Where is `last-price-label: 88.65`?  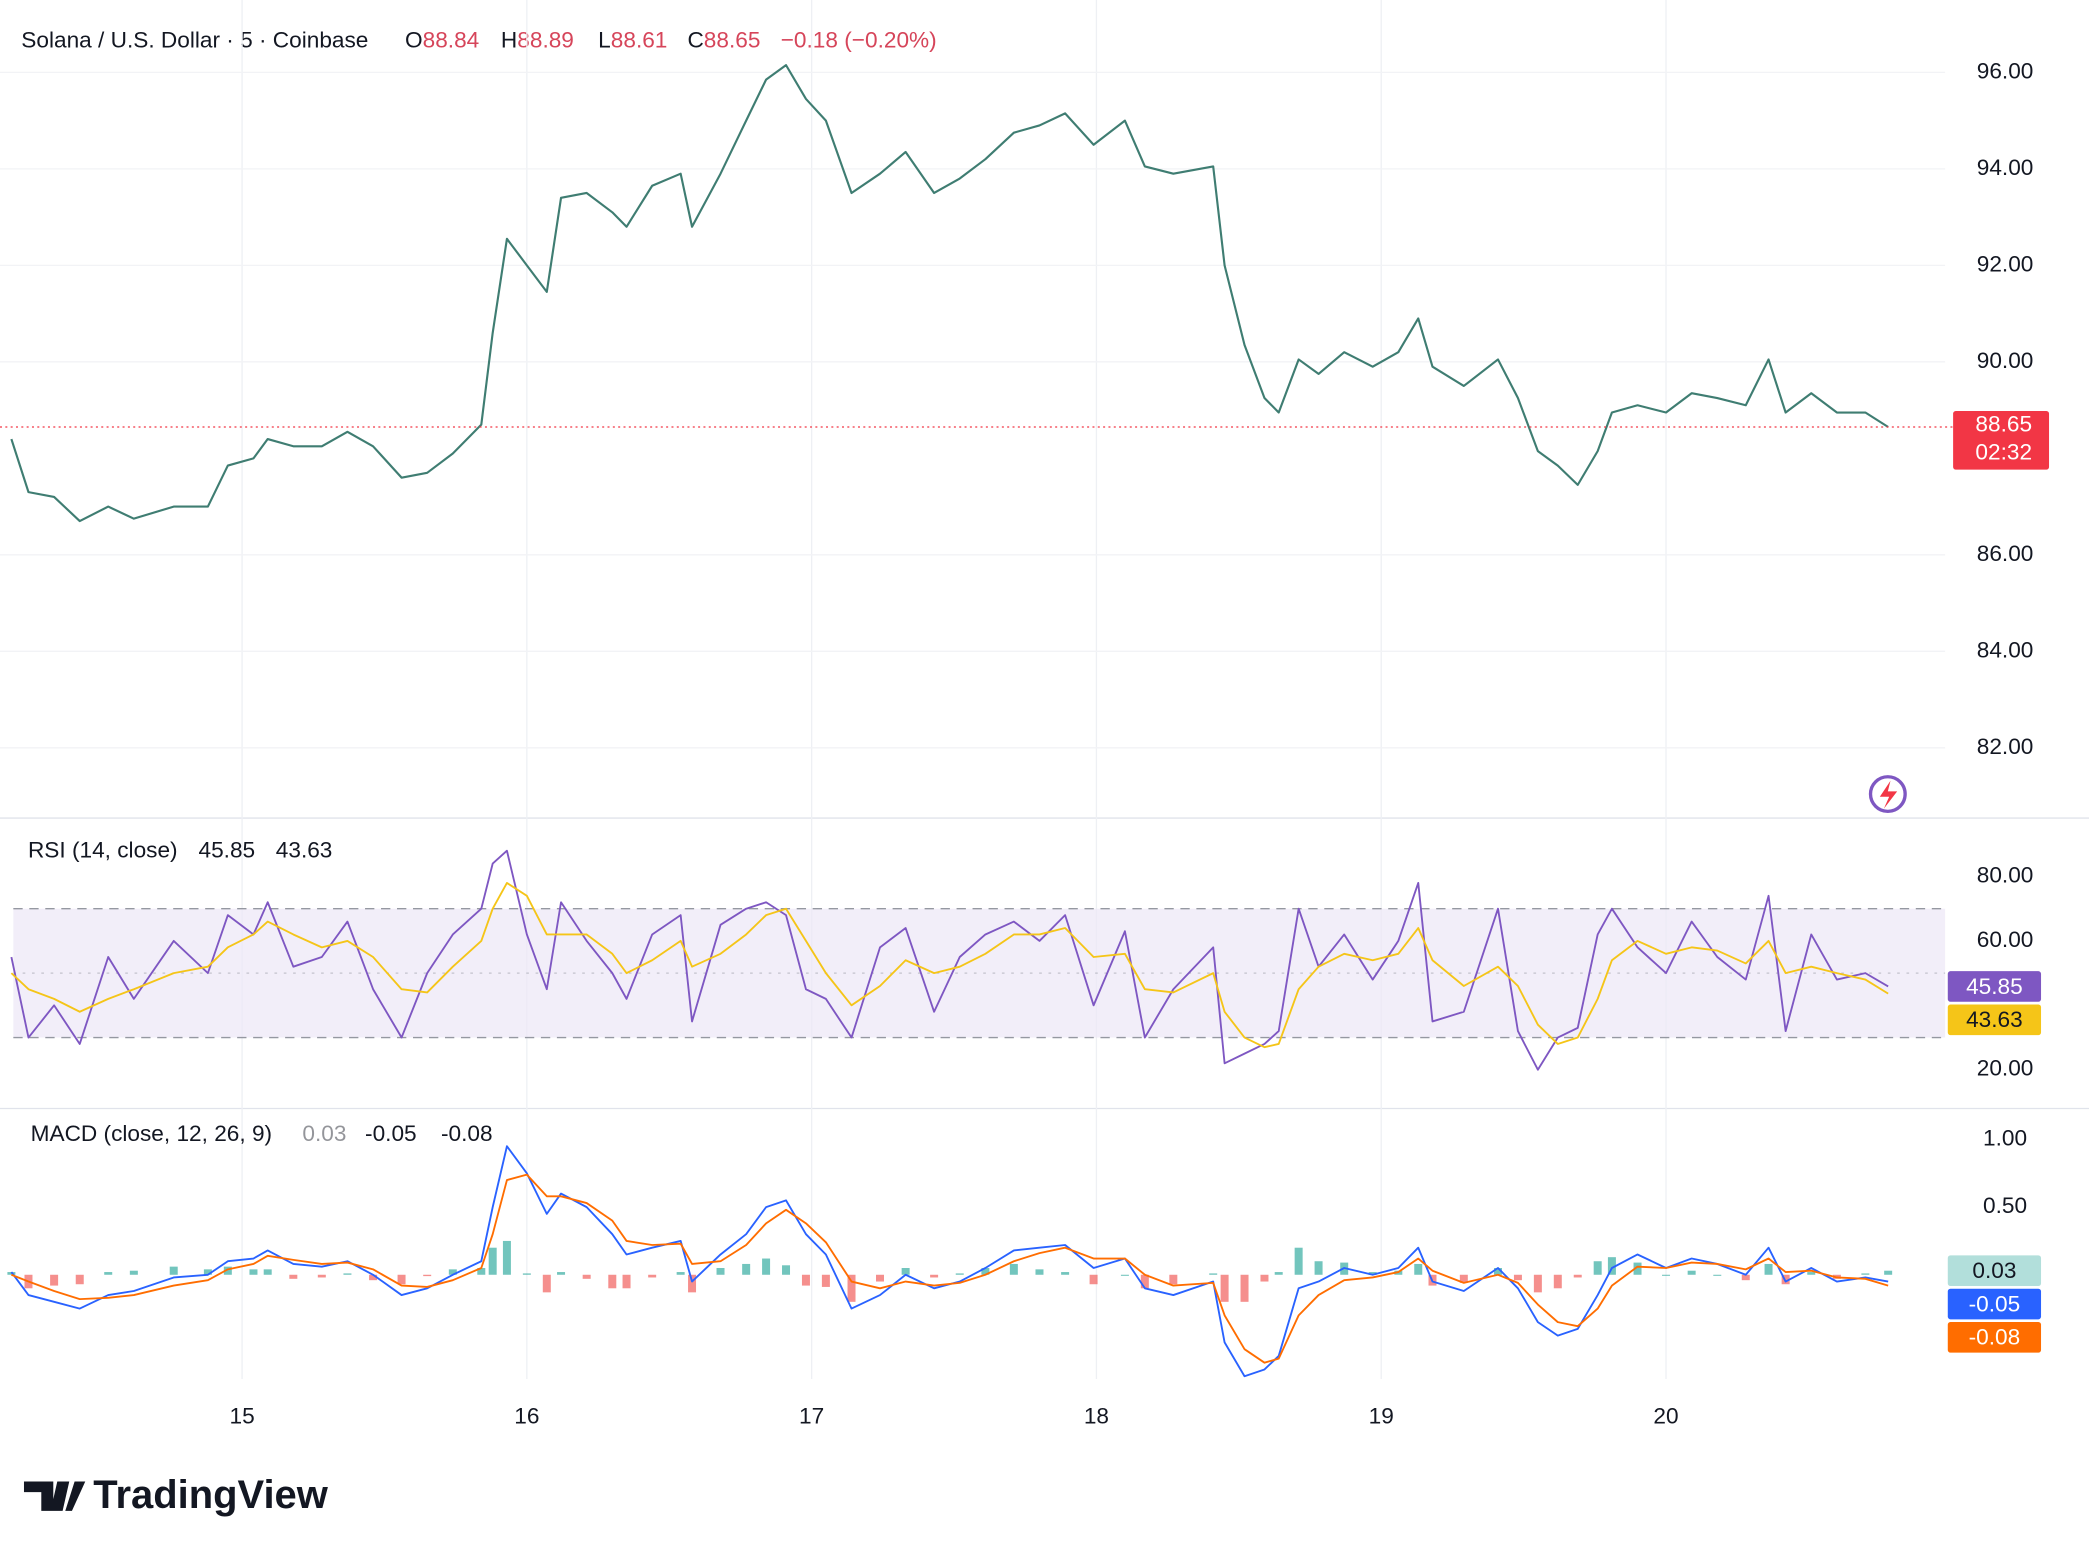
last-price-label: 88.65 is located at coordinates (2003, 424).